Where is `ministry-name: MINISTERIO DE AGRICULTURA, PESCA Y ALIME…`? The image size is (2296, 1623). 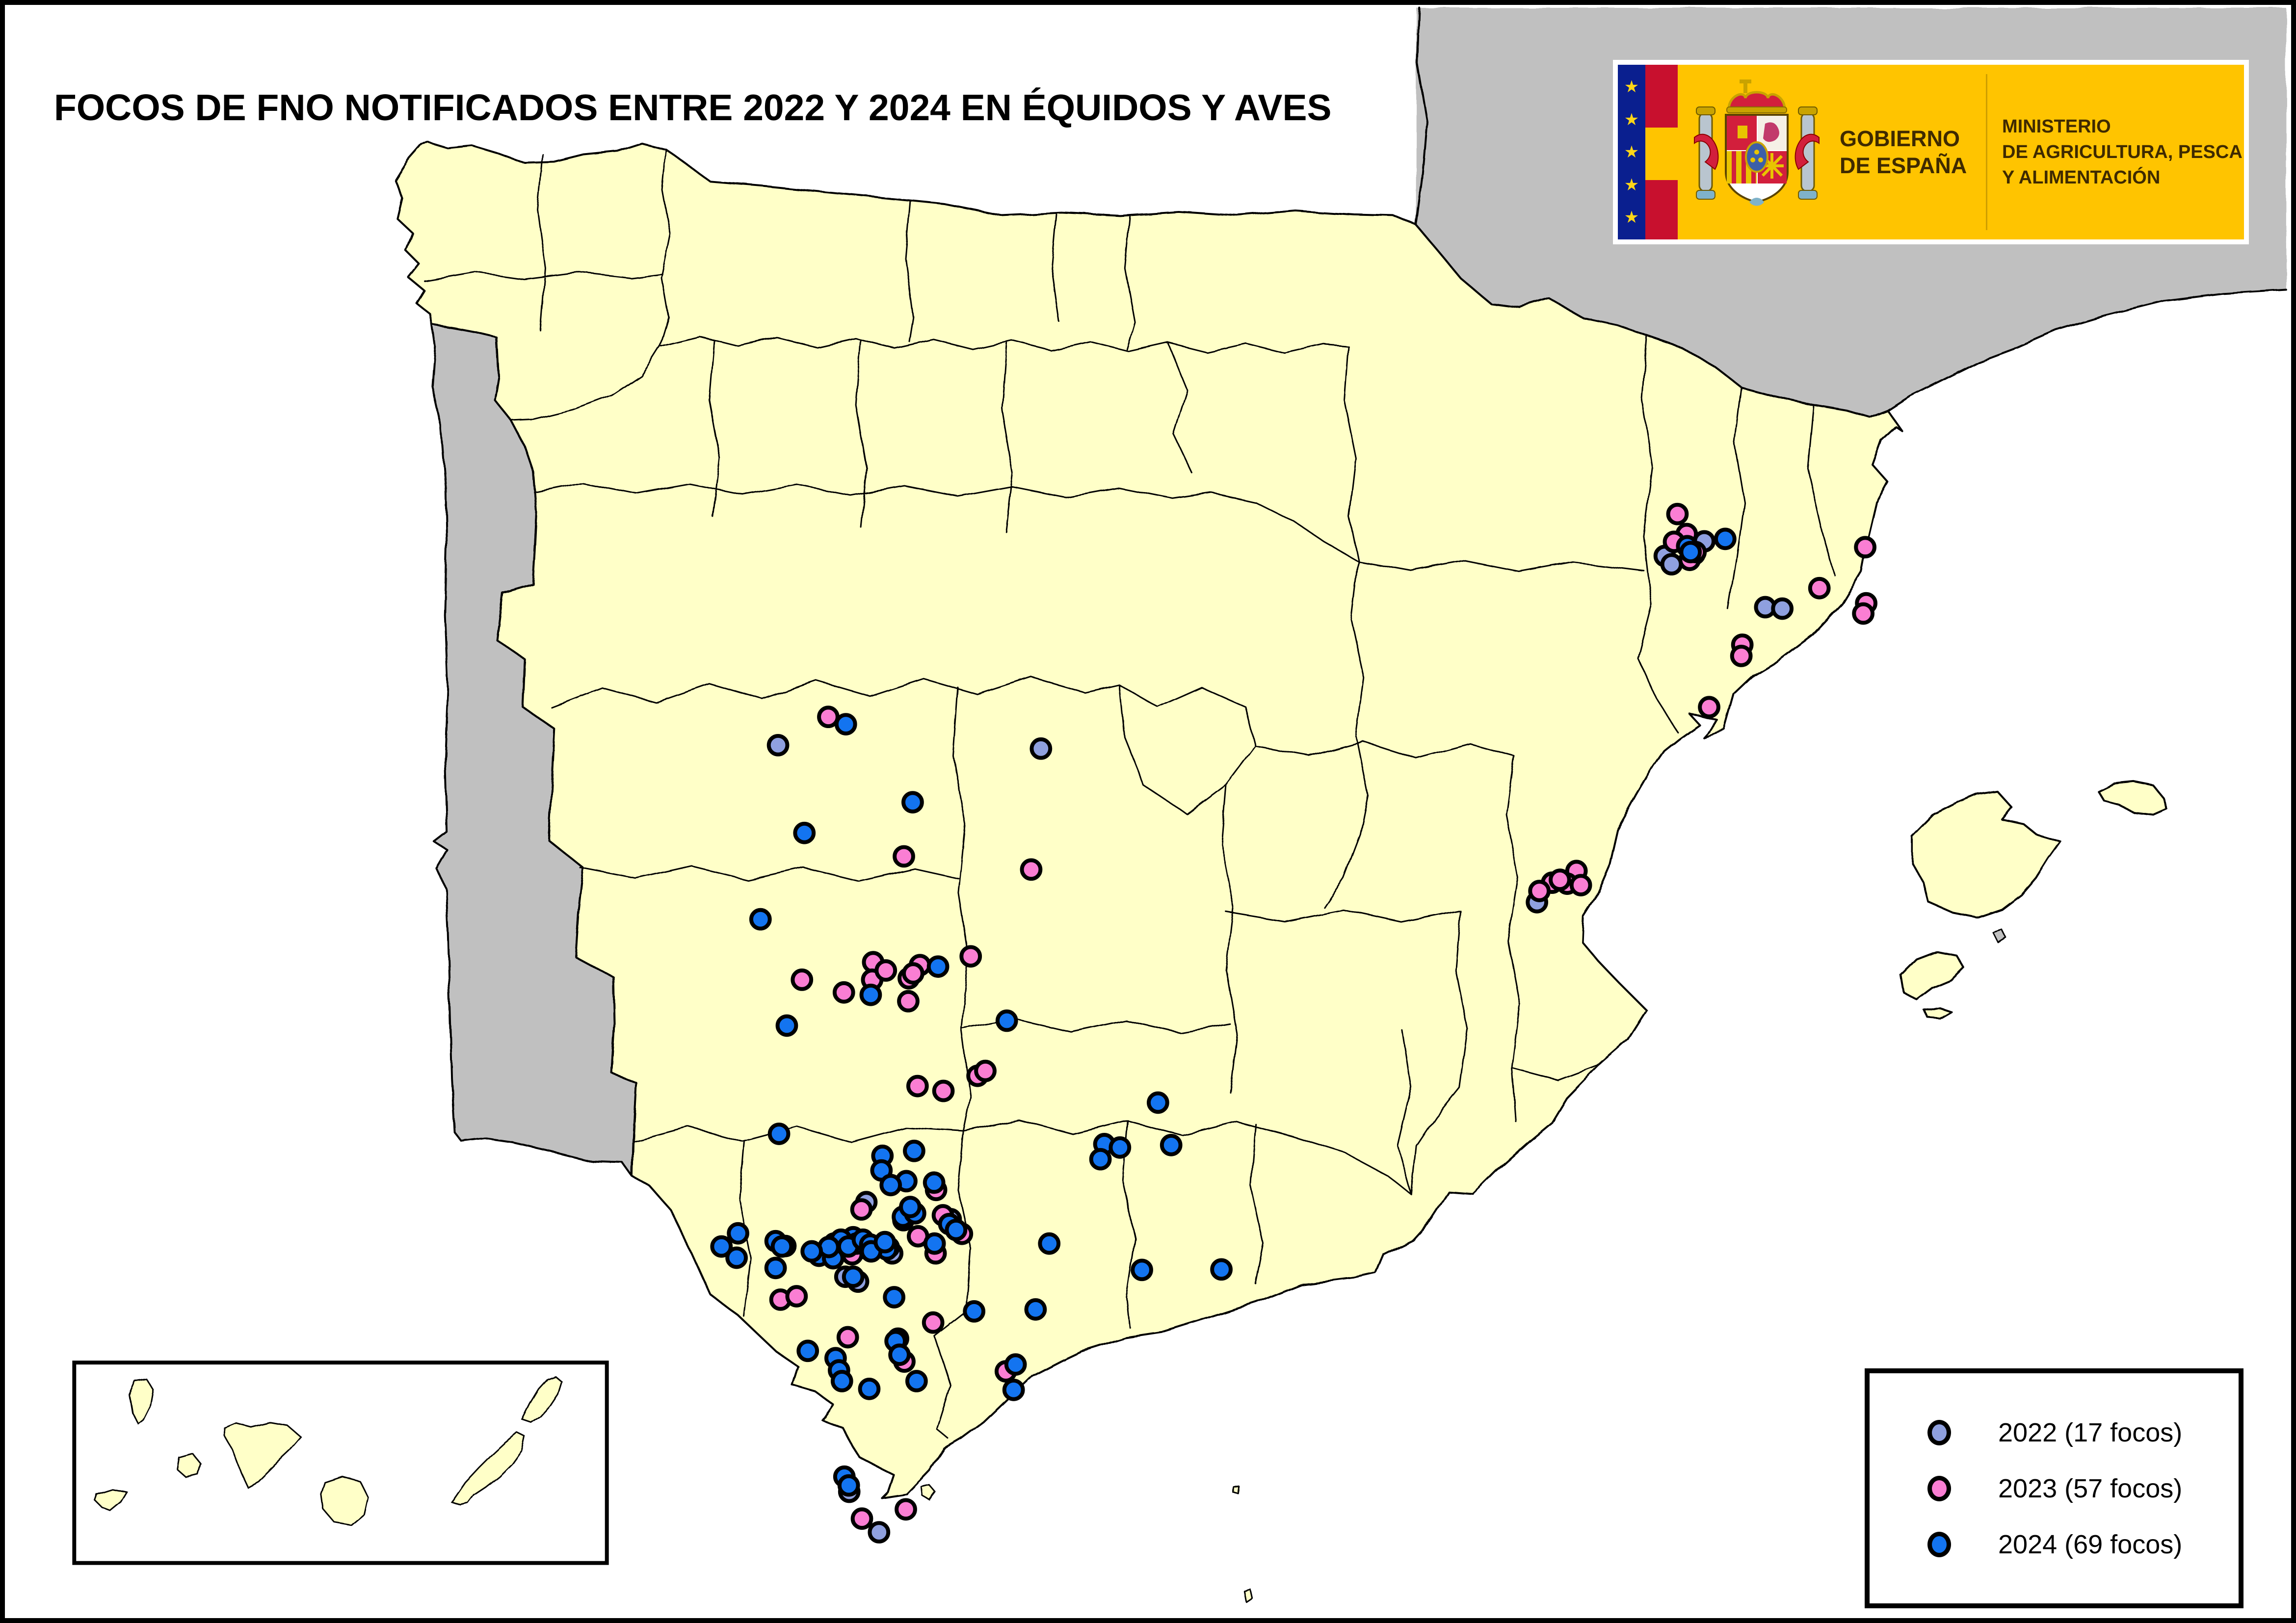
ministry-name: MINISTERIO DE AGRICULTURA, PESCA Y ALIME… is located at coordinates (2123, 152).